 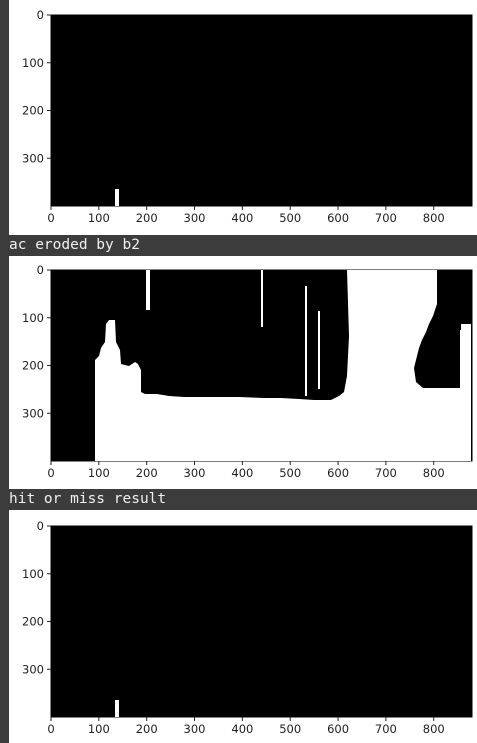 I want to click on output-label-hitmiss: hit or miss result, so click(x=88, y=499).